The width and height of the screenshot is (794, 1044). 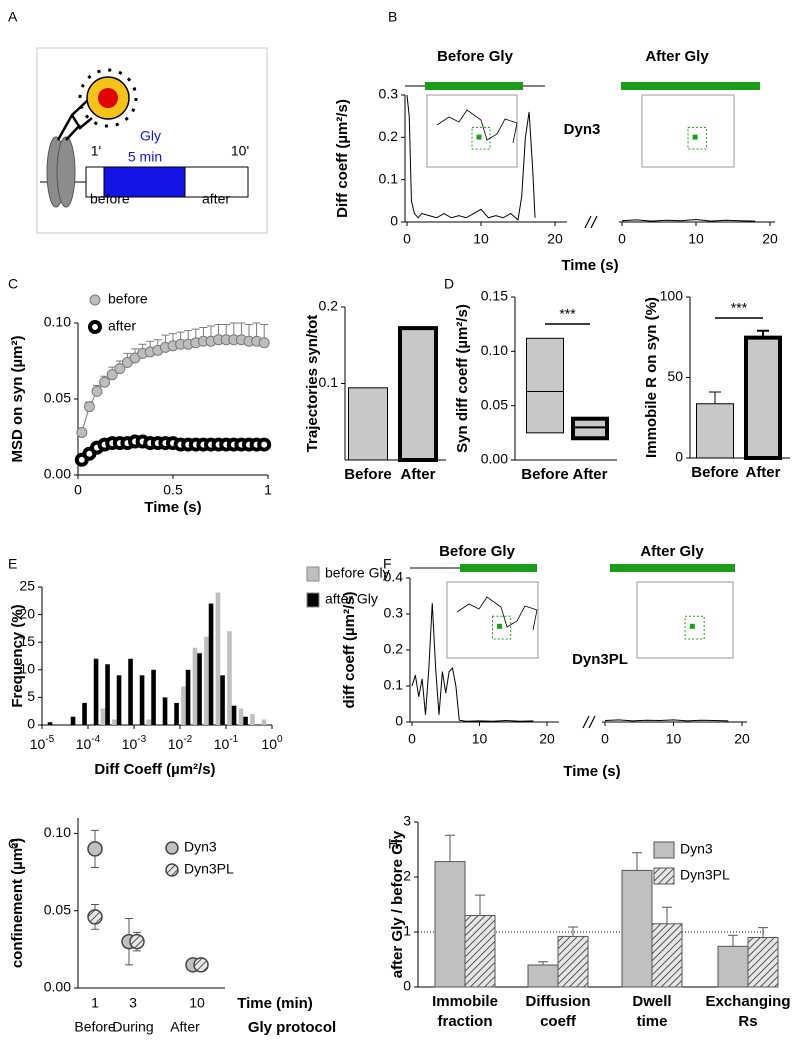 What do you see at coordinates (762, 472) in the screenshot?
I see `x-tick-label: After` at bounding box center [762, 472].